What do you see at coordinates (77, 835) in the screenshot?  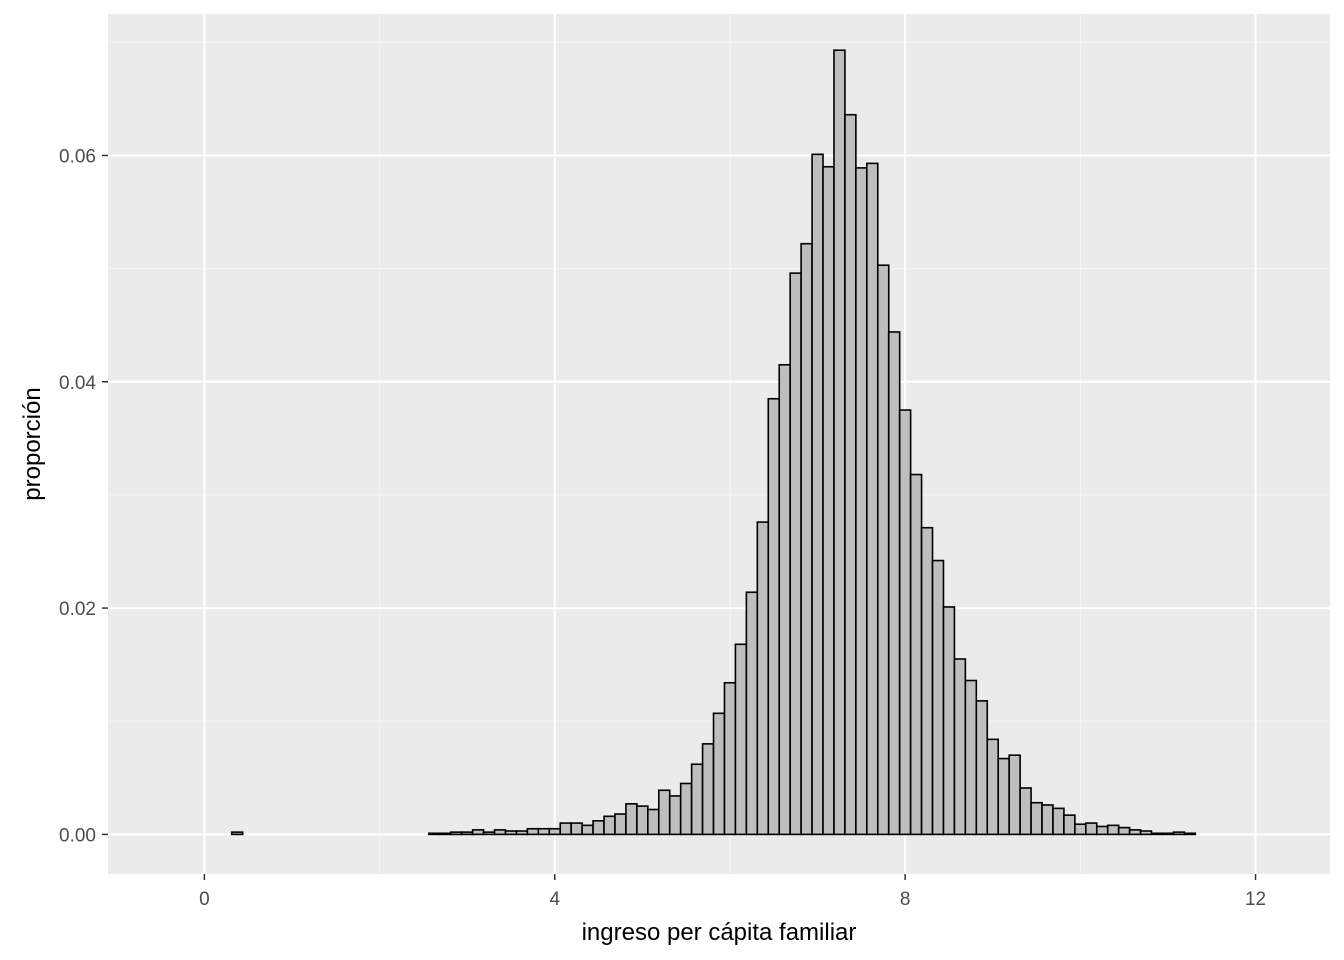 I see `y-tick-label: 0.00` at bounding box center [77, 835].